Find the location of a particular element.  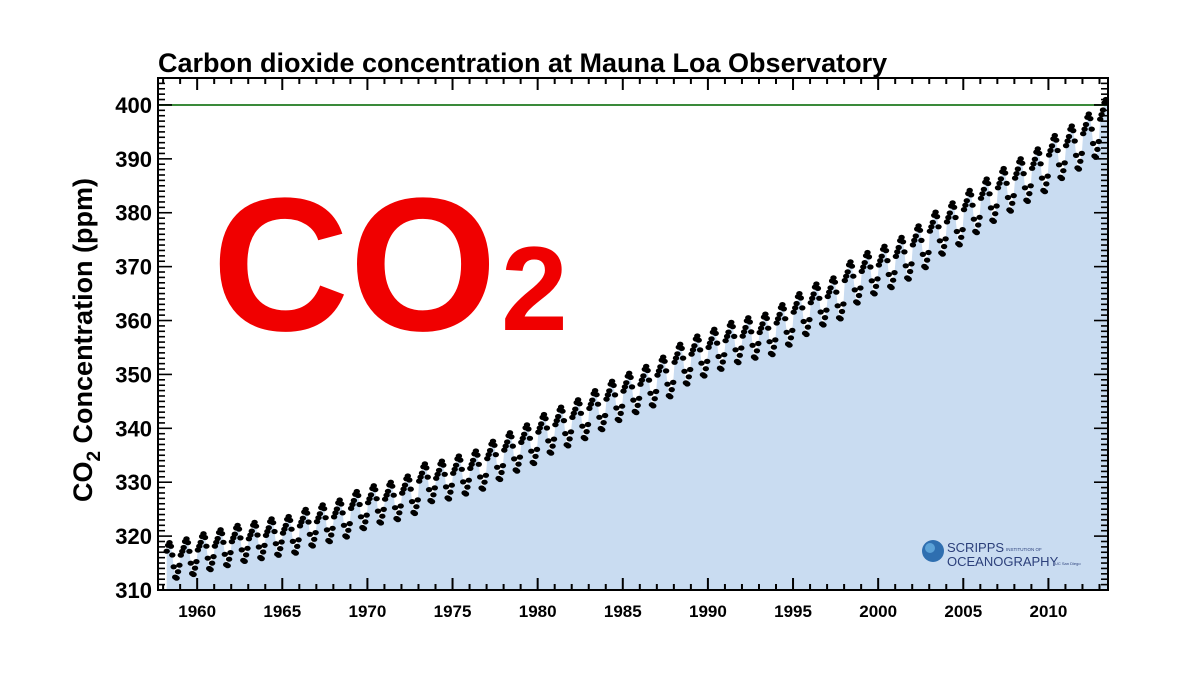

y-tick-label: 370 is located at coordinates (133, 267).